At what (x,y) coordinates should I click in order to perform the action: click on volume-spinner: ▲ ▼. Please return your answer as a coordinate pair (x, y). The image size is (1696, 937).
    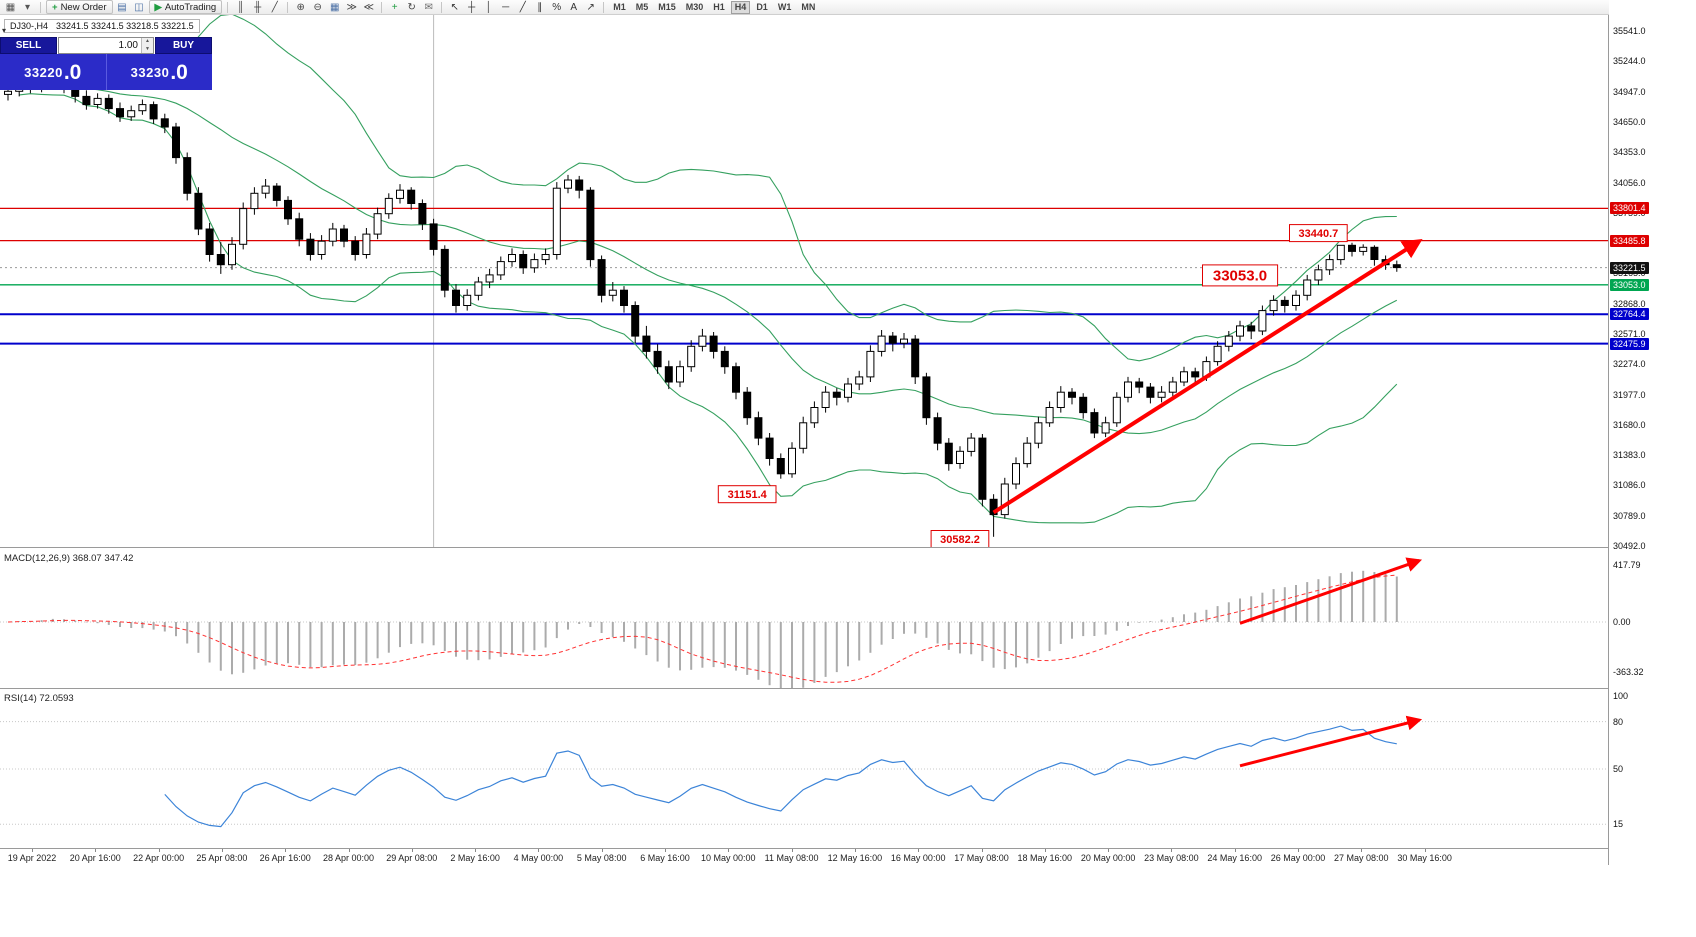
    Looking at the image, I should click on (147, 45).